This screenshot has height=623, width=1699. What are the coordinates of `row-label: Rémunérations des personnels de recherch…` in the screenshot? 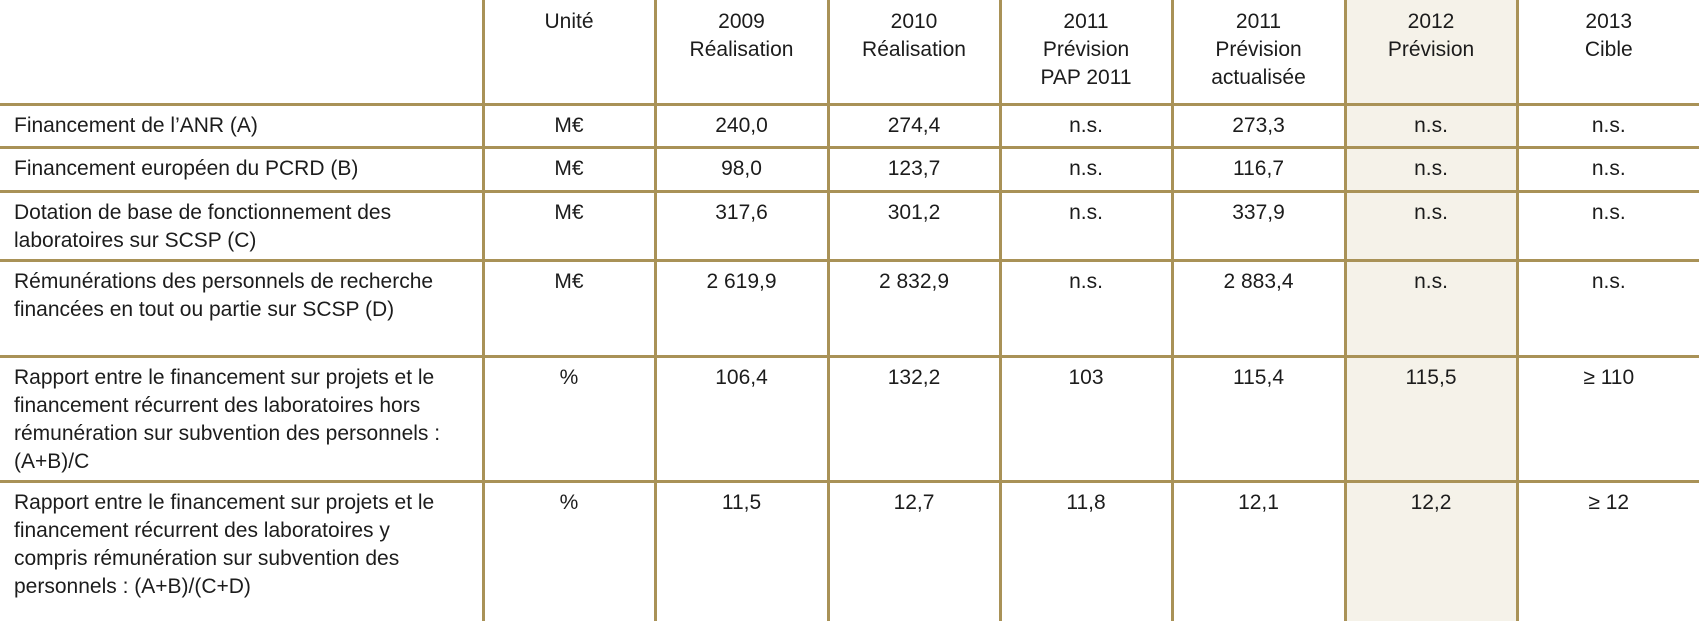 It's located at (241, 307).